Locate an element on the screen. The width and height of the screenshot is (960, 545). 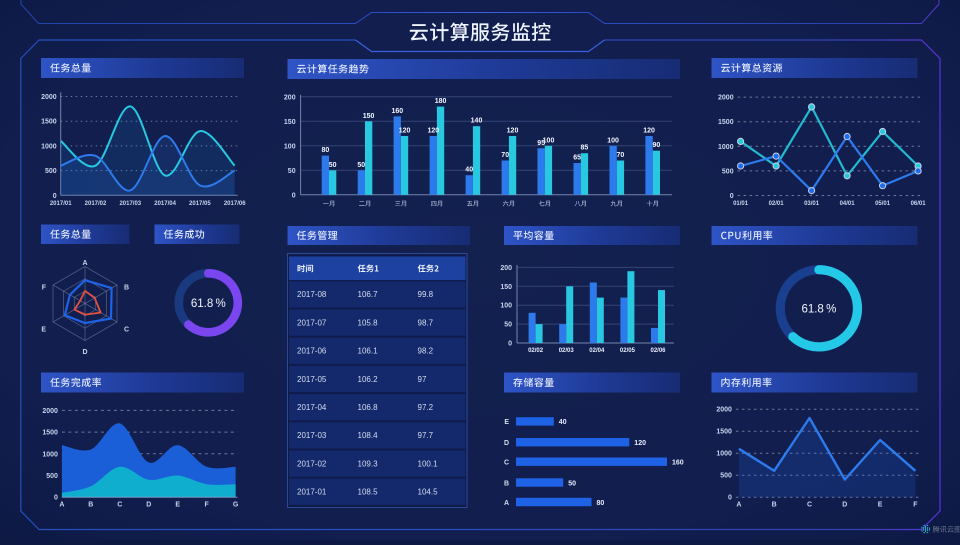
svg-text: 2017-07 is located at coordinates (312, 322).